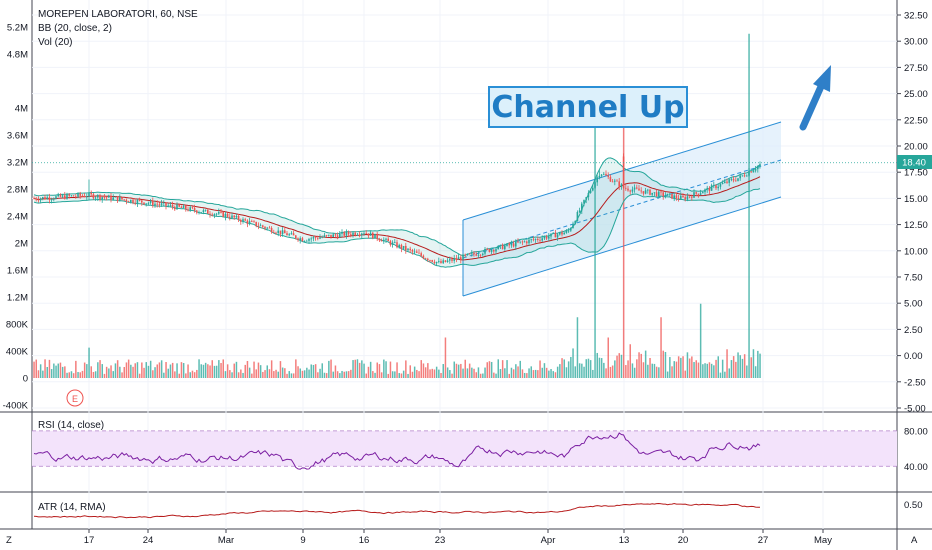  What do you see at coordinates (17, 298) in the screenshot?
I see `volume-axis-label: 1.2M` at bounding box center [17, 298].